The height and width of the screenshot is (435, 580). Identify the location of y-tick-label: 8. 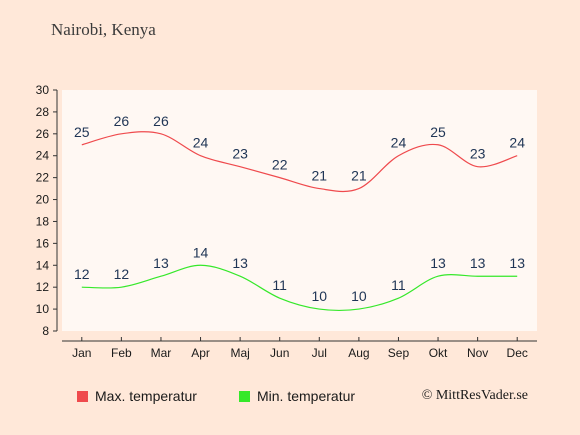
(45, 331).